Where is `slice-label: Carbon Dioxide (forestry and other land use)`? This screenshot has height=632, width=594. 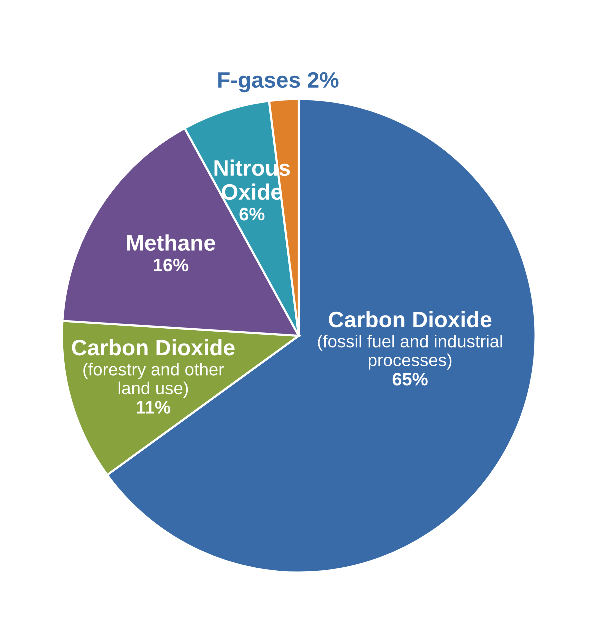
slice-label: Carbon Dioxide (forestry and other land use) is located at coordinates (153, 368).